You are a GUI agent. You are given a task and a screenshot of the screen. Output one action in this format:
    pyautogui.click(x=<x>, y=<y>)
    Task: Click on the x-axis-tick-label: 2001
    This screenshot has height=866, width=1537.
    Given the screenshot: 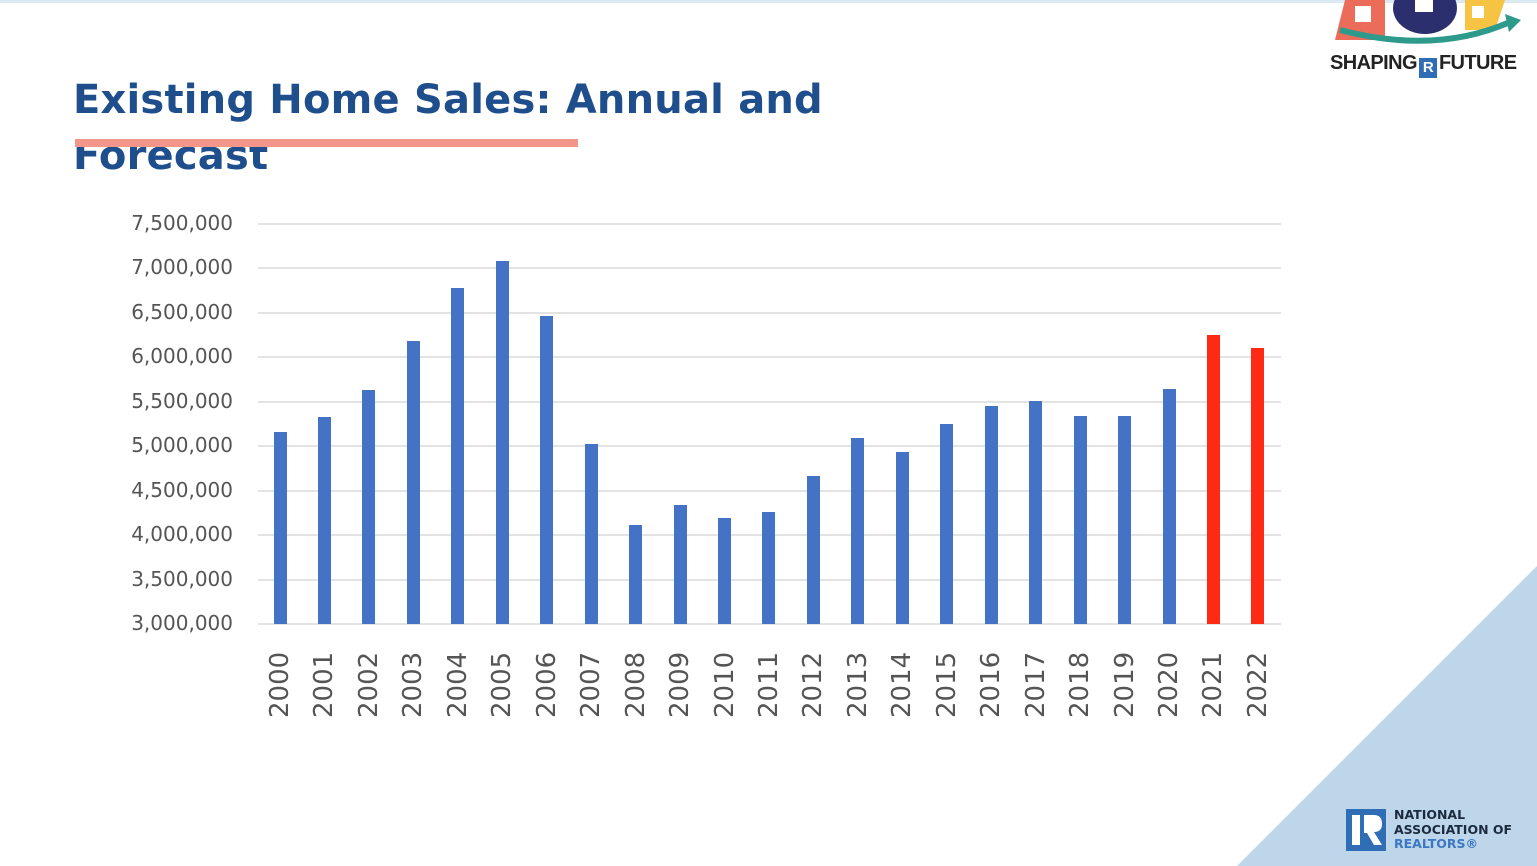 What is the action you would take?
    pyautogui.click(x=324, y=684)
    